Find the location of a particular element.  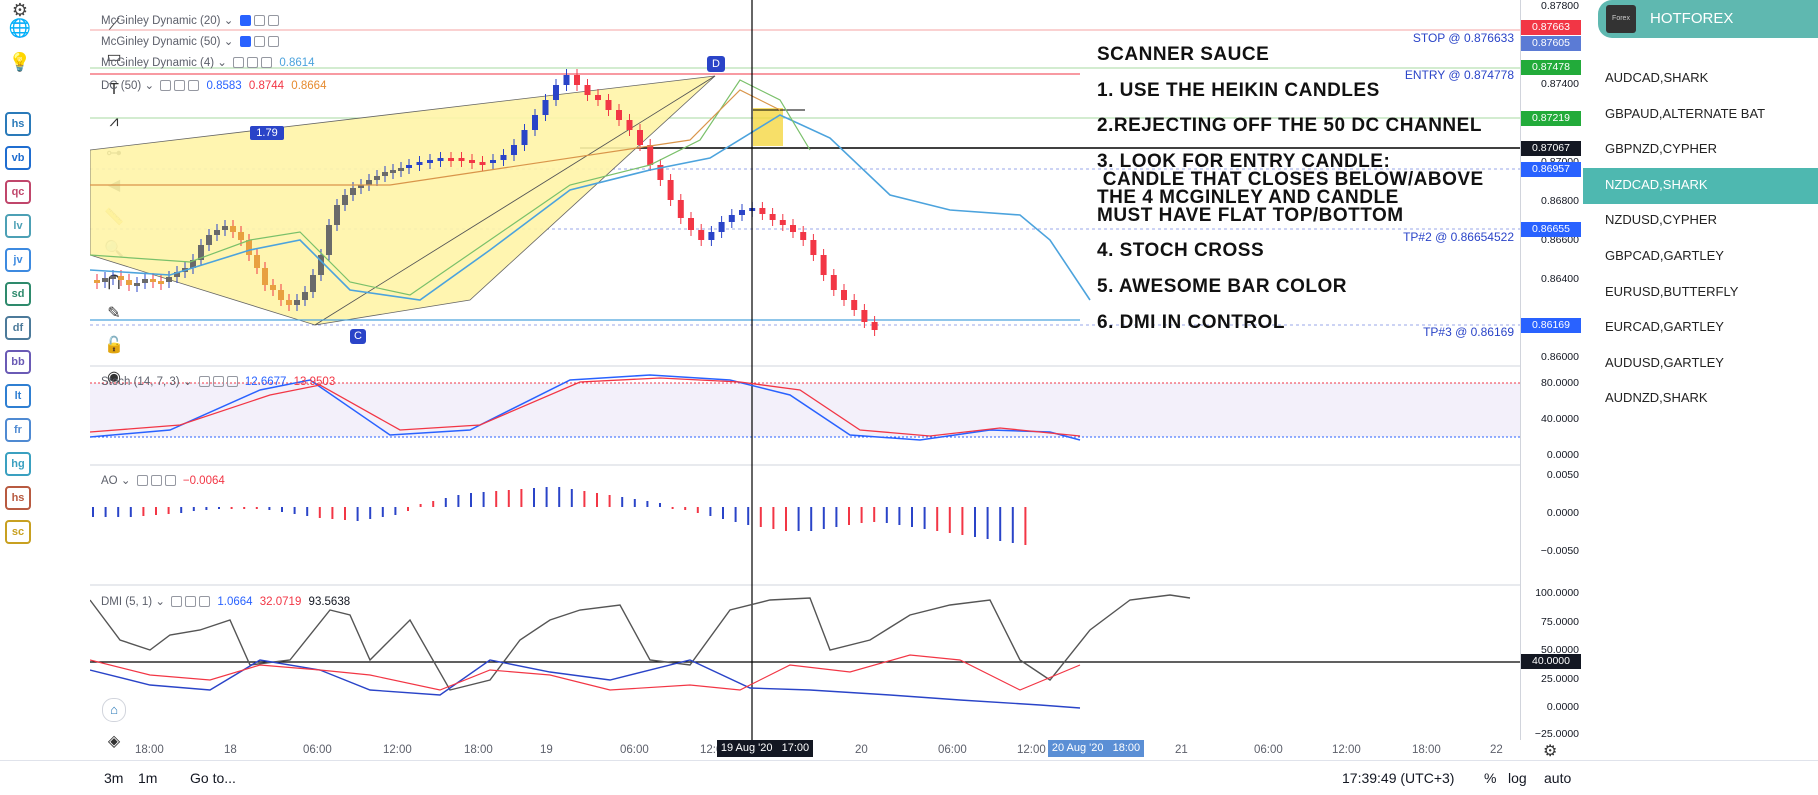

text-tool-icon: T is located at coordinates (114, 89).